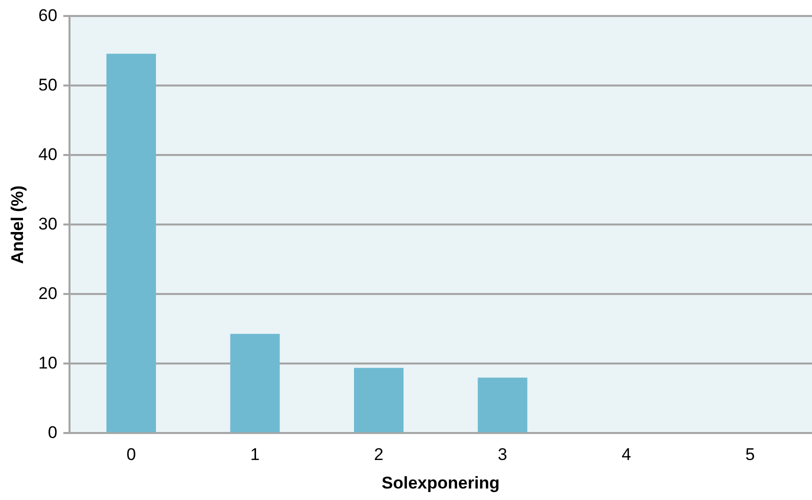 Image resolution: width=812 pixels, height=500 pixels. Describe the element at coordinates (379, 454) in the screenshot. I see `x-tick-label: 2` at that location.